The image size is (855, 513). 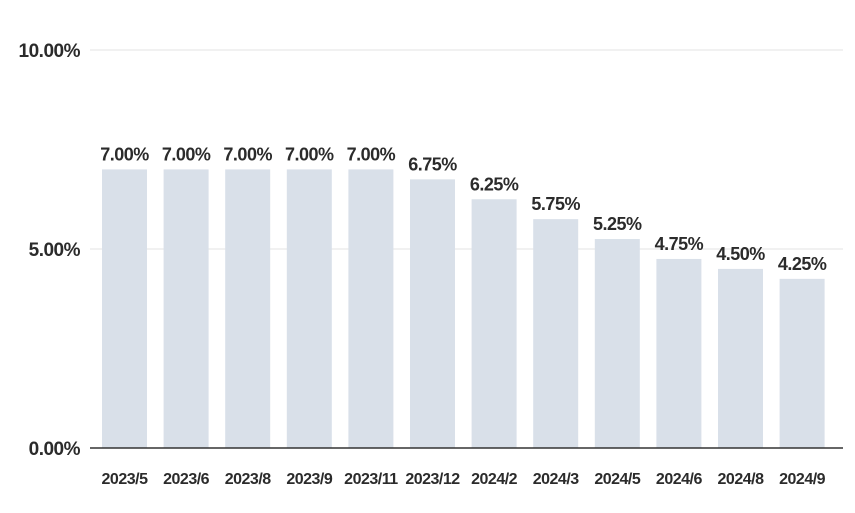 I want to click on x-tick-label: 2023/11, so click(x=371, y=479).